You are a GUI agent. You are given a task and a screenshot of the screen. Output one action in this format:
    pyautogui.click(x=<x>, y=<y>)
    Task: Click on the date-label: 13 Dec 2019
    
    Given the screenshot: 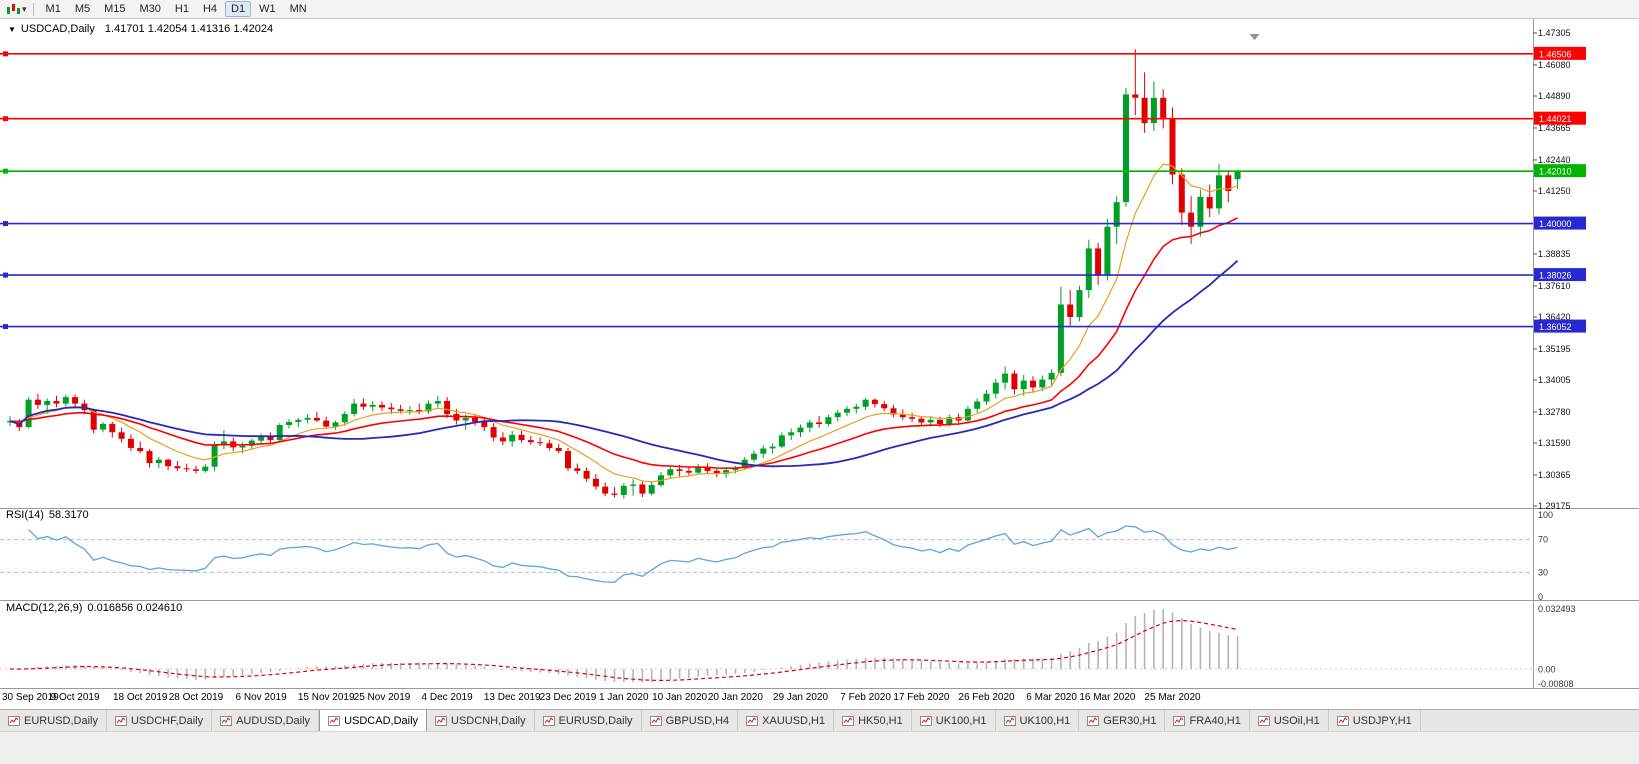 What is the action you would take?
    pyautogui.click(x=512, y=697)
    